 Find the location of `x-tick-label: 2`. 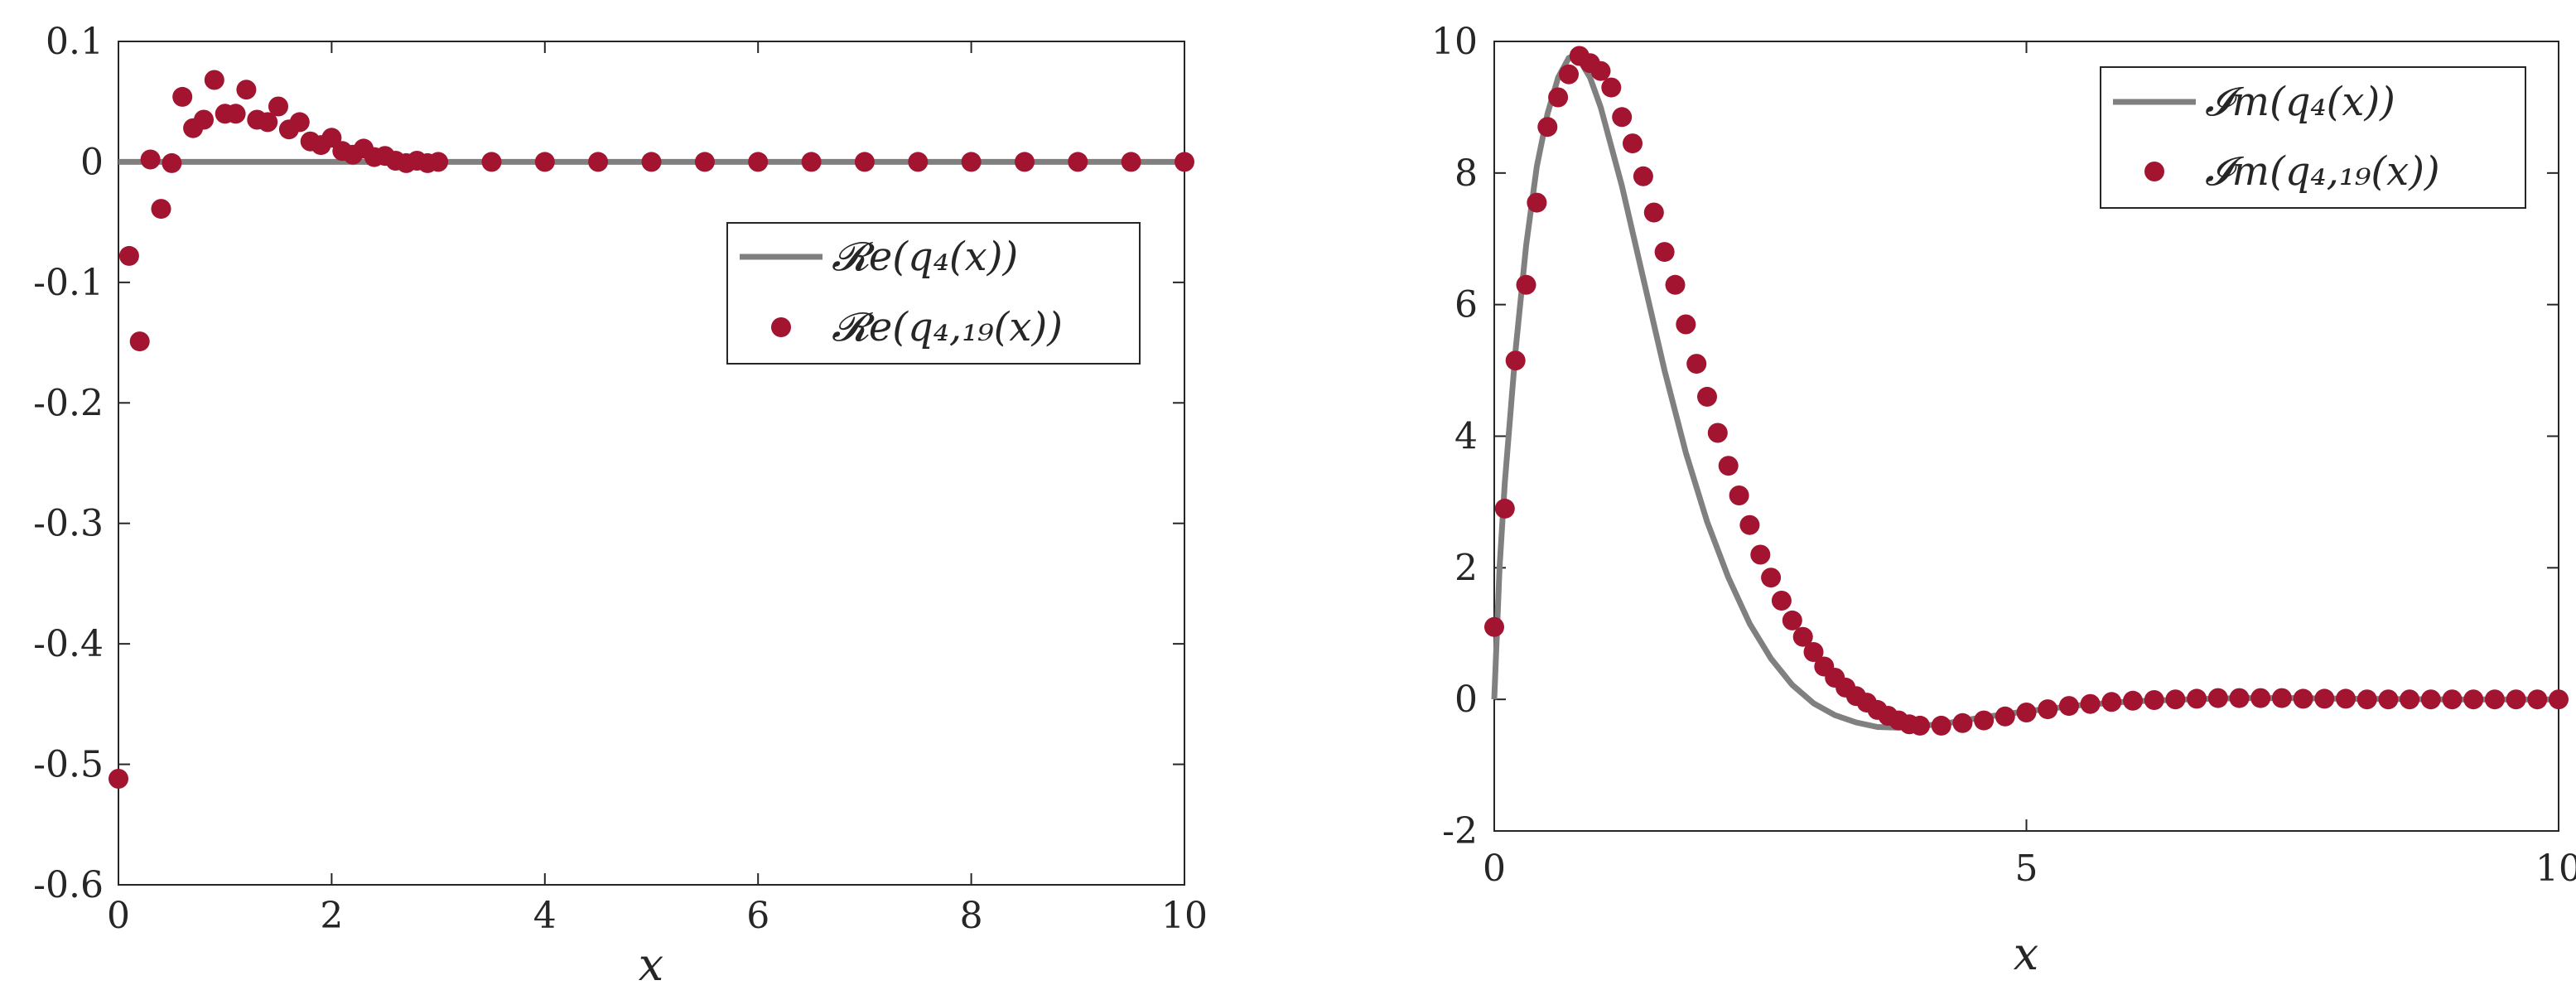

x-tick-label: 2 is located at coordinates (331, 916).